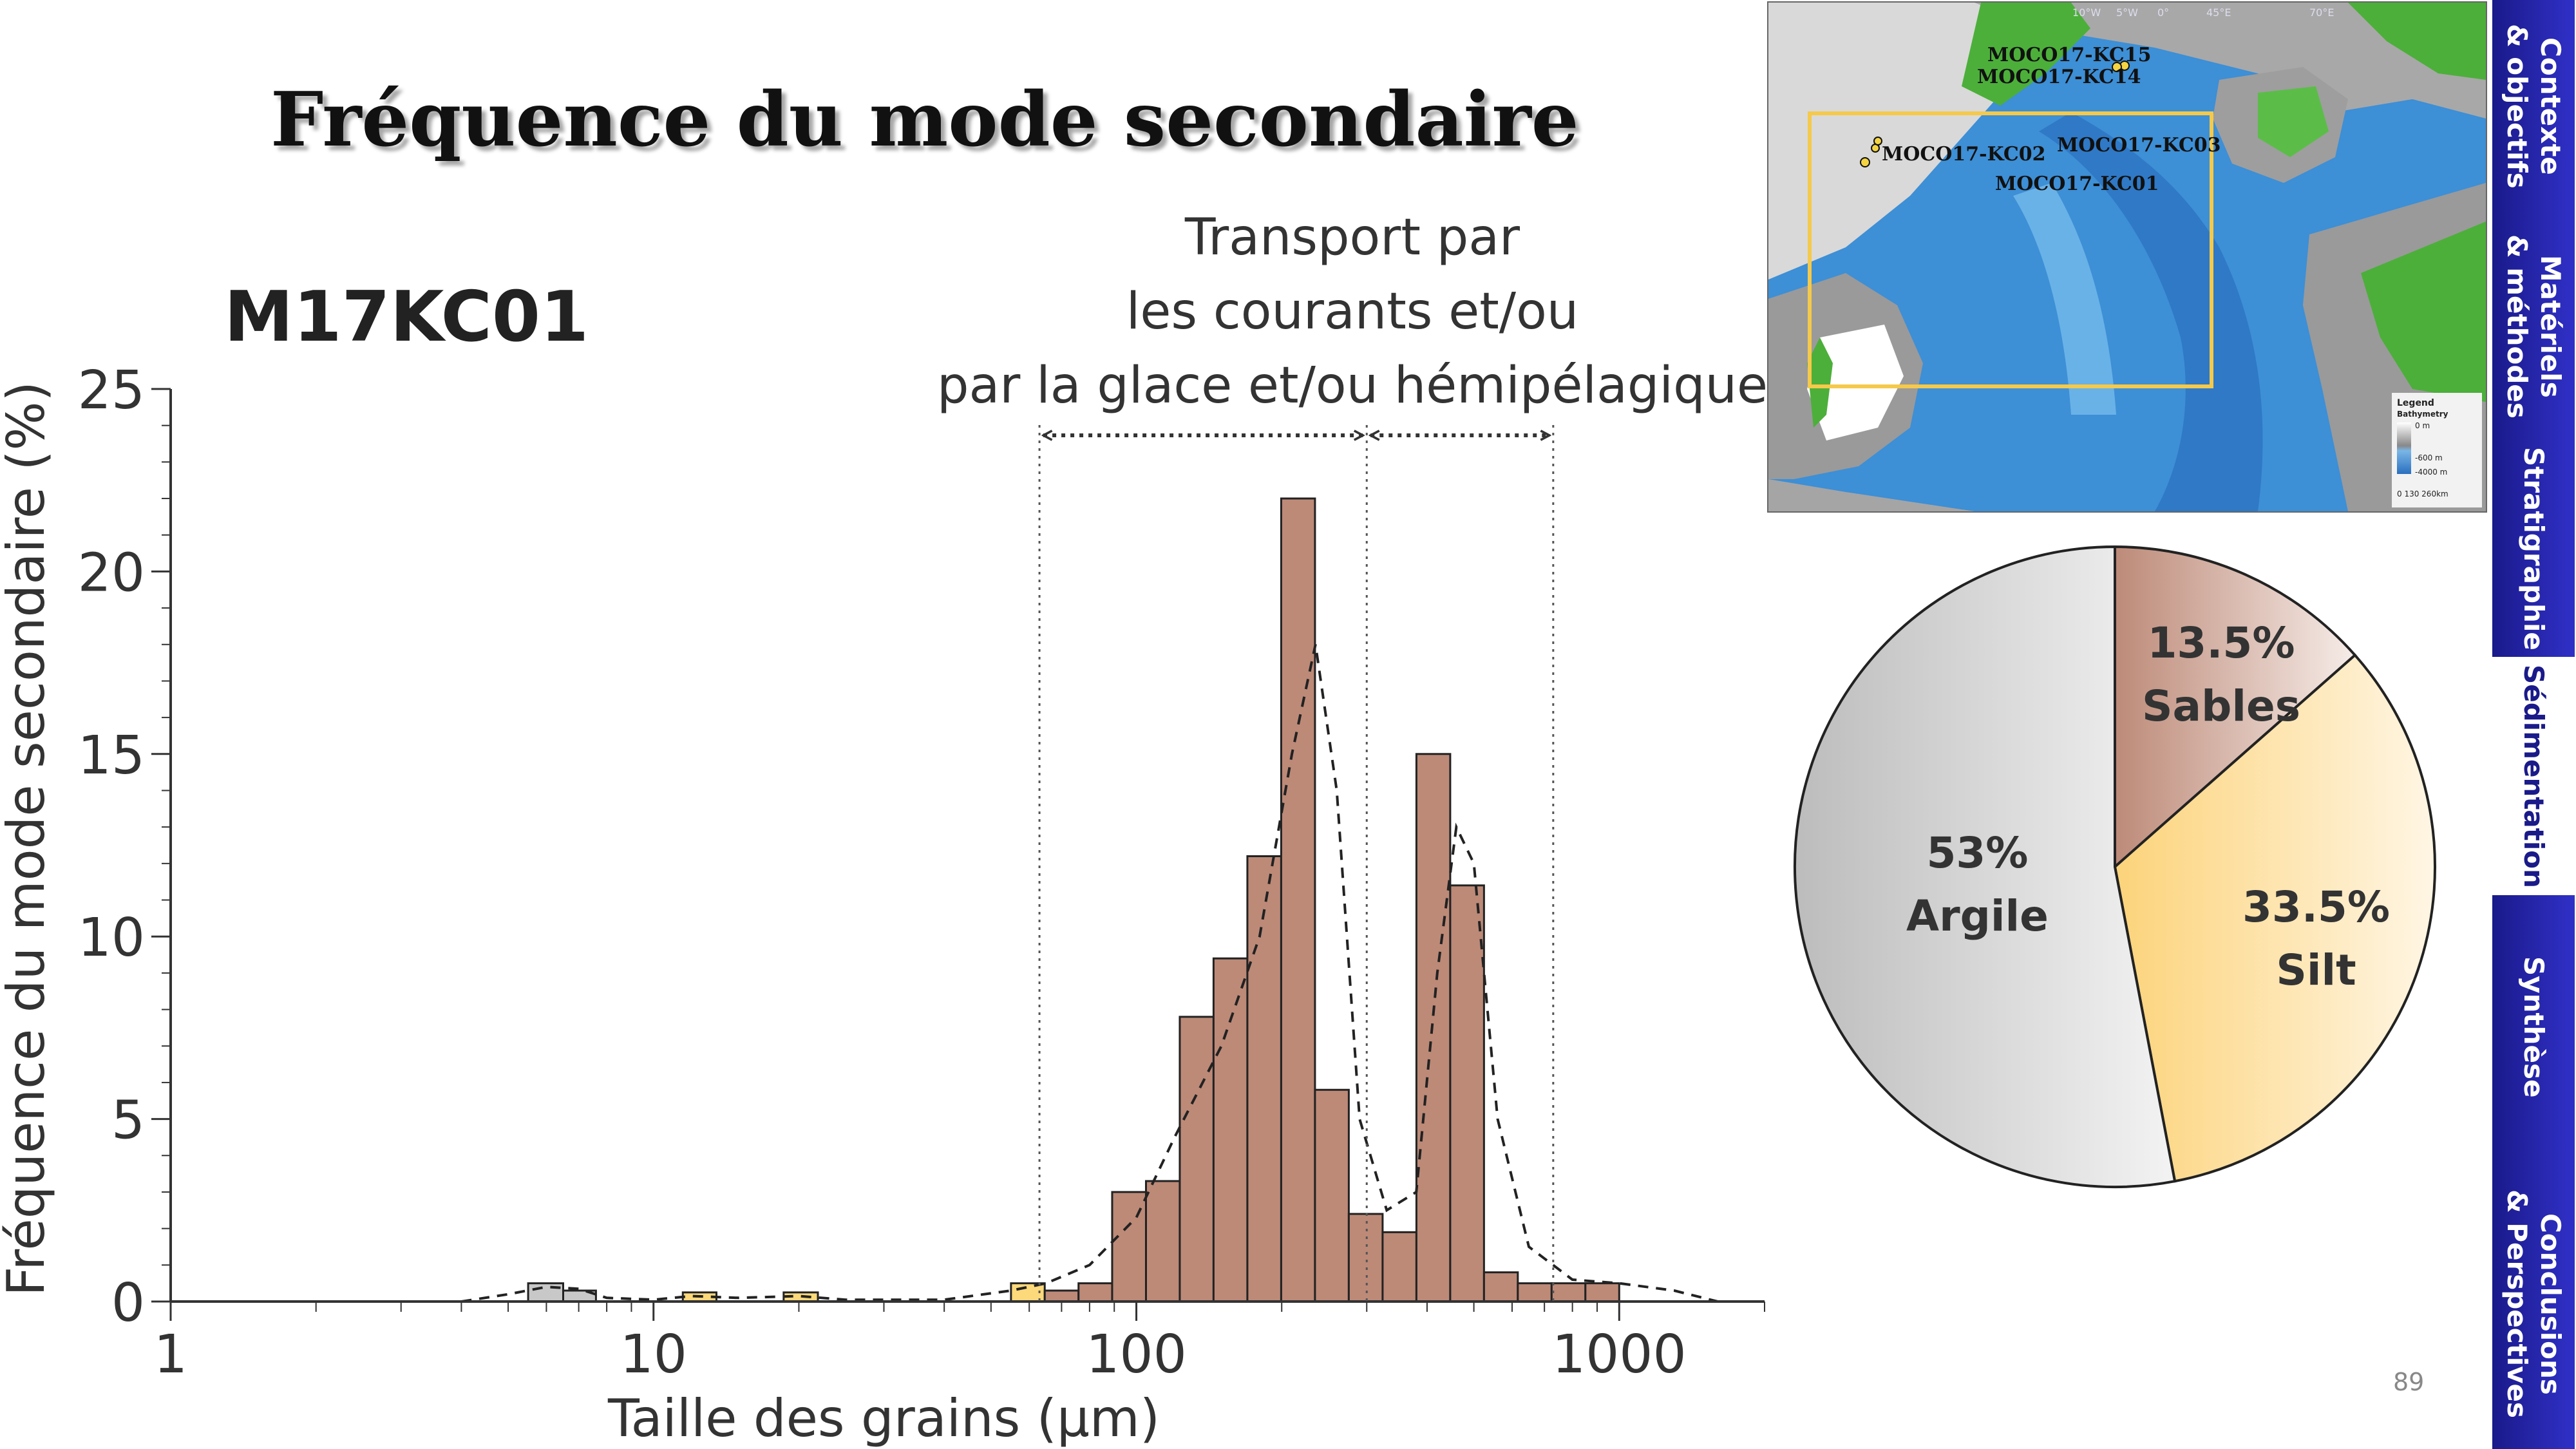 Image resolution: width=2576 pixels, height=1449 pixels. What do you see at coordinates (2059, 77) in the screenshot?
I see `map-core-kc14: MOCO17-KC14` at bounding box center [2059, 77].